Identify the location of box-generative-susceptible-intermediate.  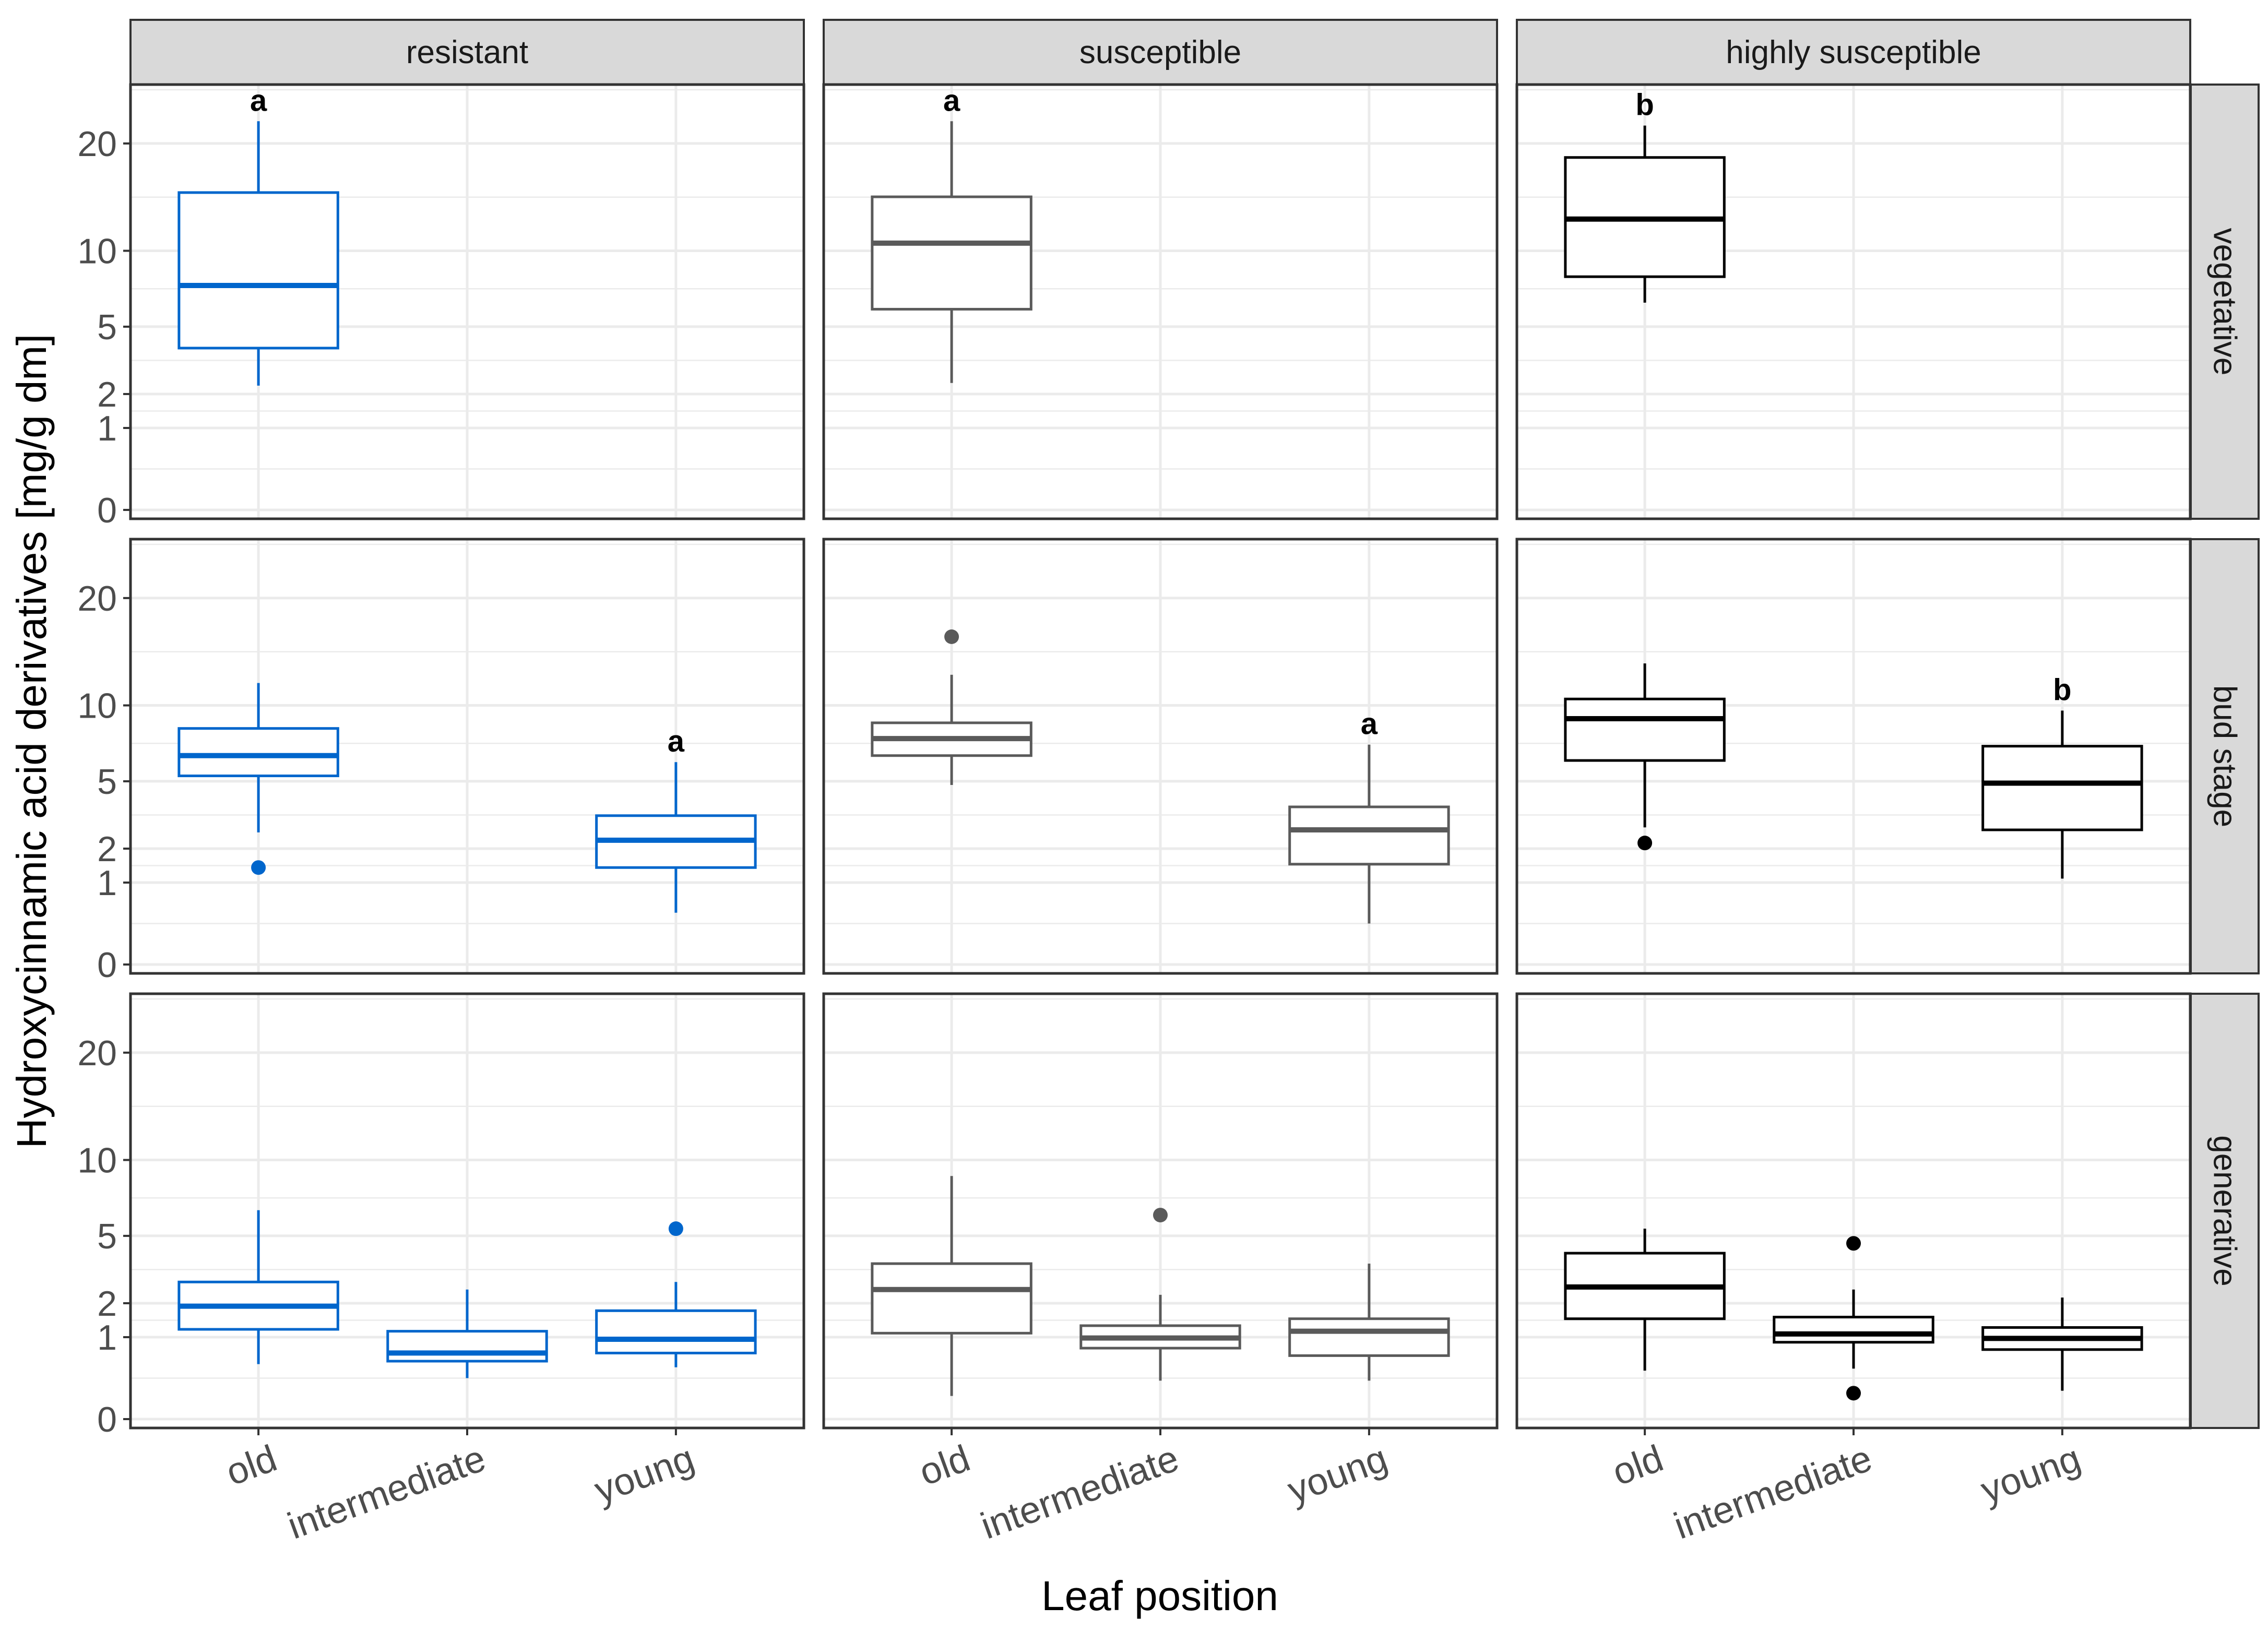
(1160, 1295).